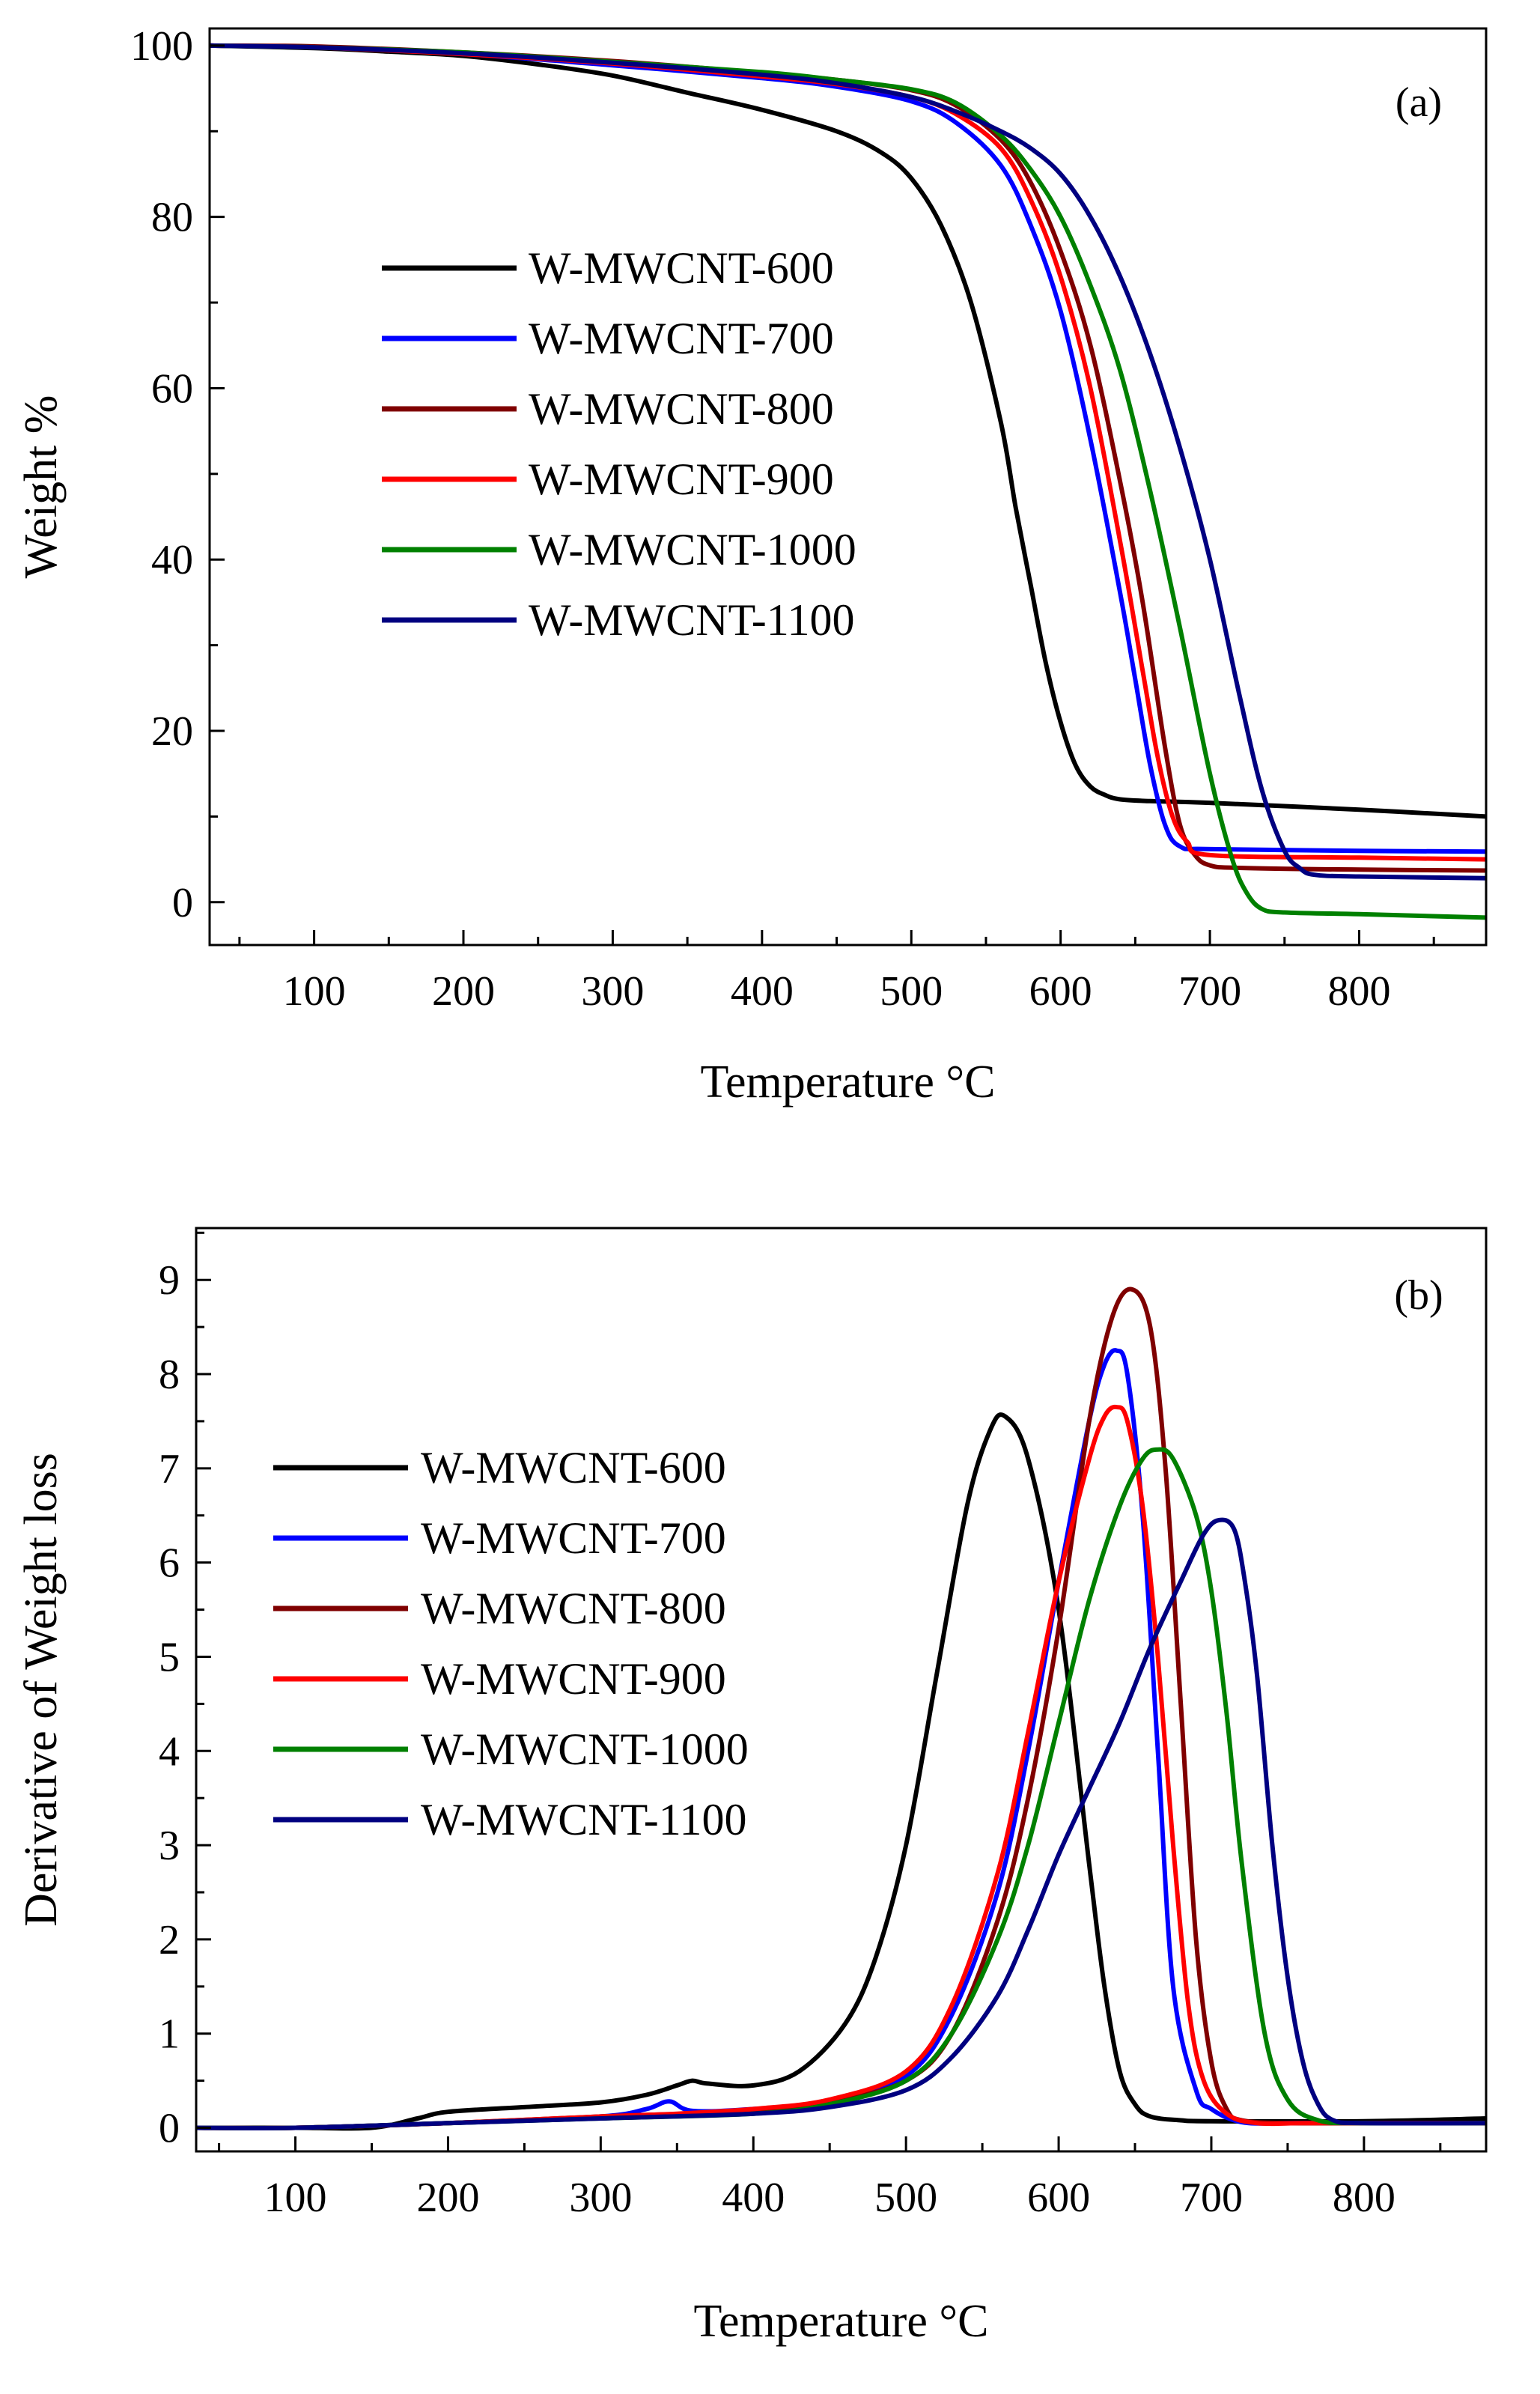 Image resolution: width=1540 pixels, height=2394 pixels. What do you see at coordinates (169, 1375) in the screenshot?
I see `y-tick-label: 8` at bounding box center [169, 1375].